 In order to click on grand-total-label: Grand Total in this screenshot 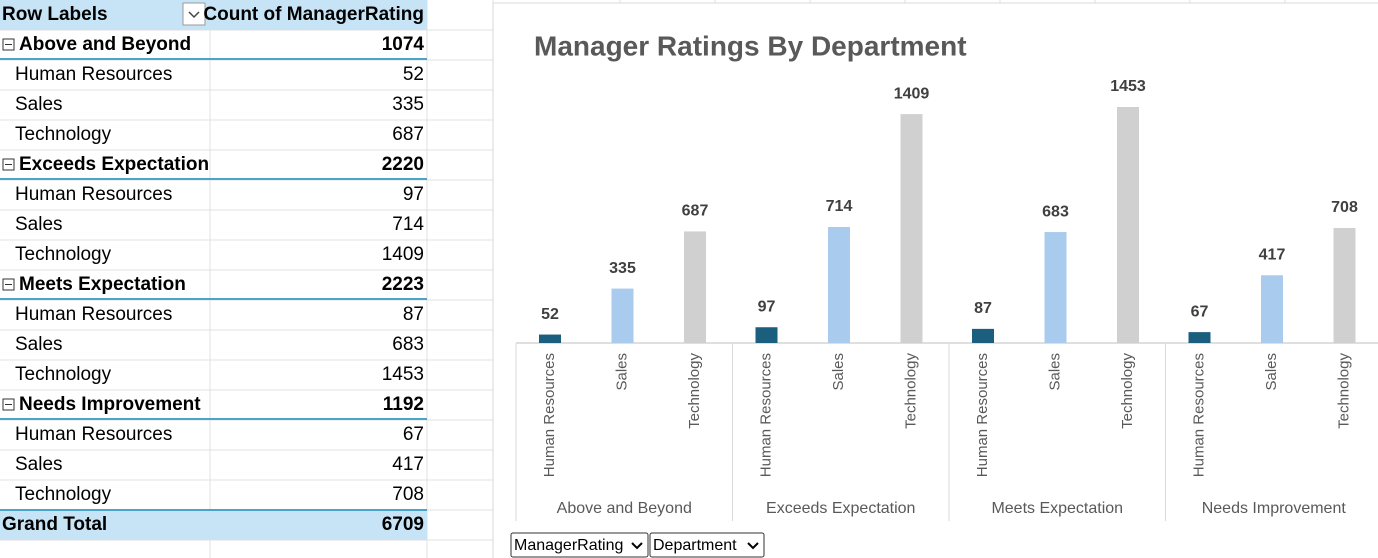, I will do `click(54, 524)`.